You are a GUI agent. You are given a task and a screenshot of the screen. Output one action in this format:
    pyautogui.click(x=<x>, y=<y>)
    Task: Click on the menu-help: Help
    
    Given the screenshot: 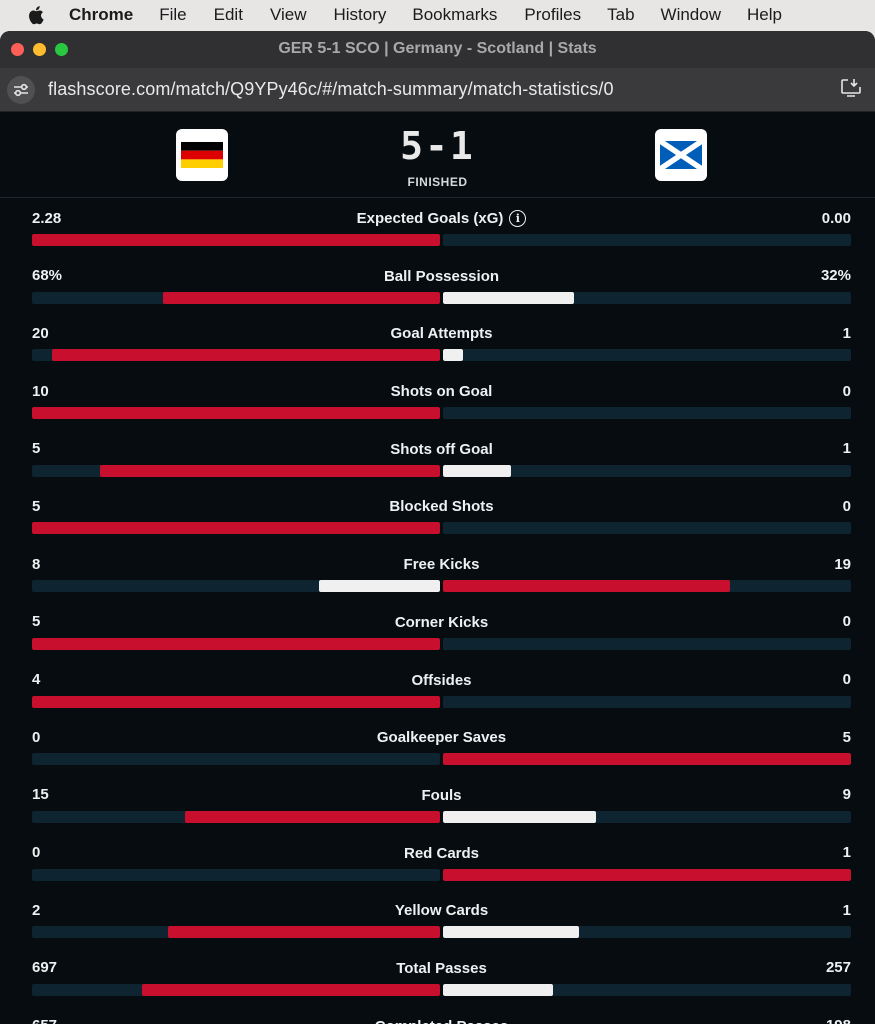 What is the action you would take?
    pyautogui.click(x=764, y=14)
    